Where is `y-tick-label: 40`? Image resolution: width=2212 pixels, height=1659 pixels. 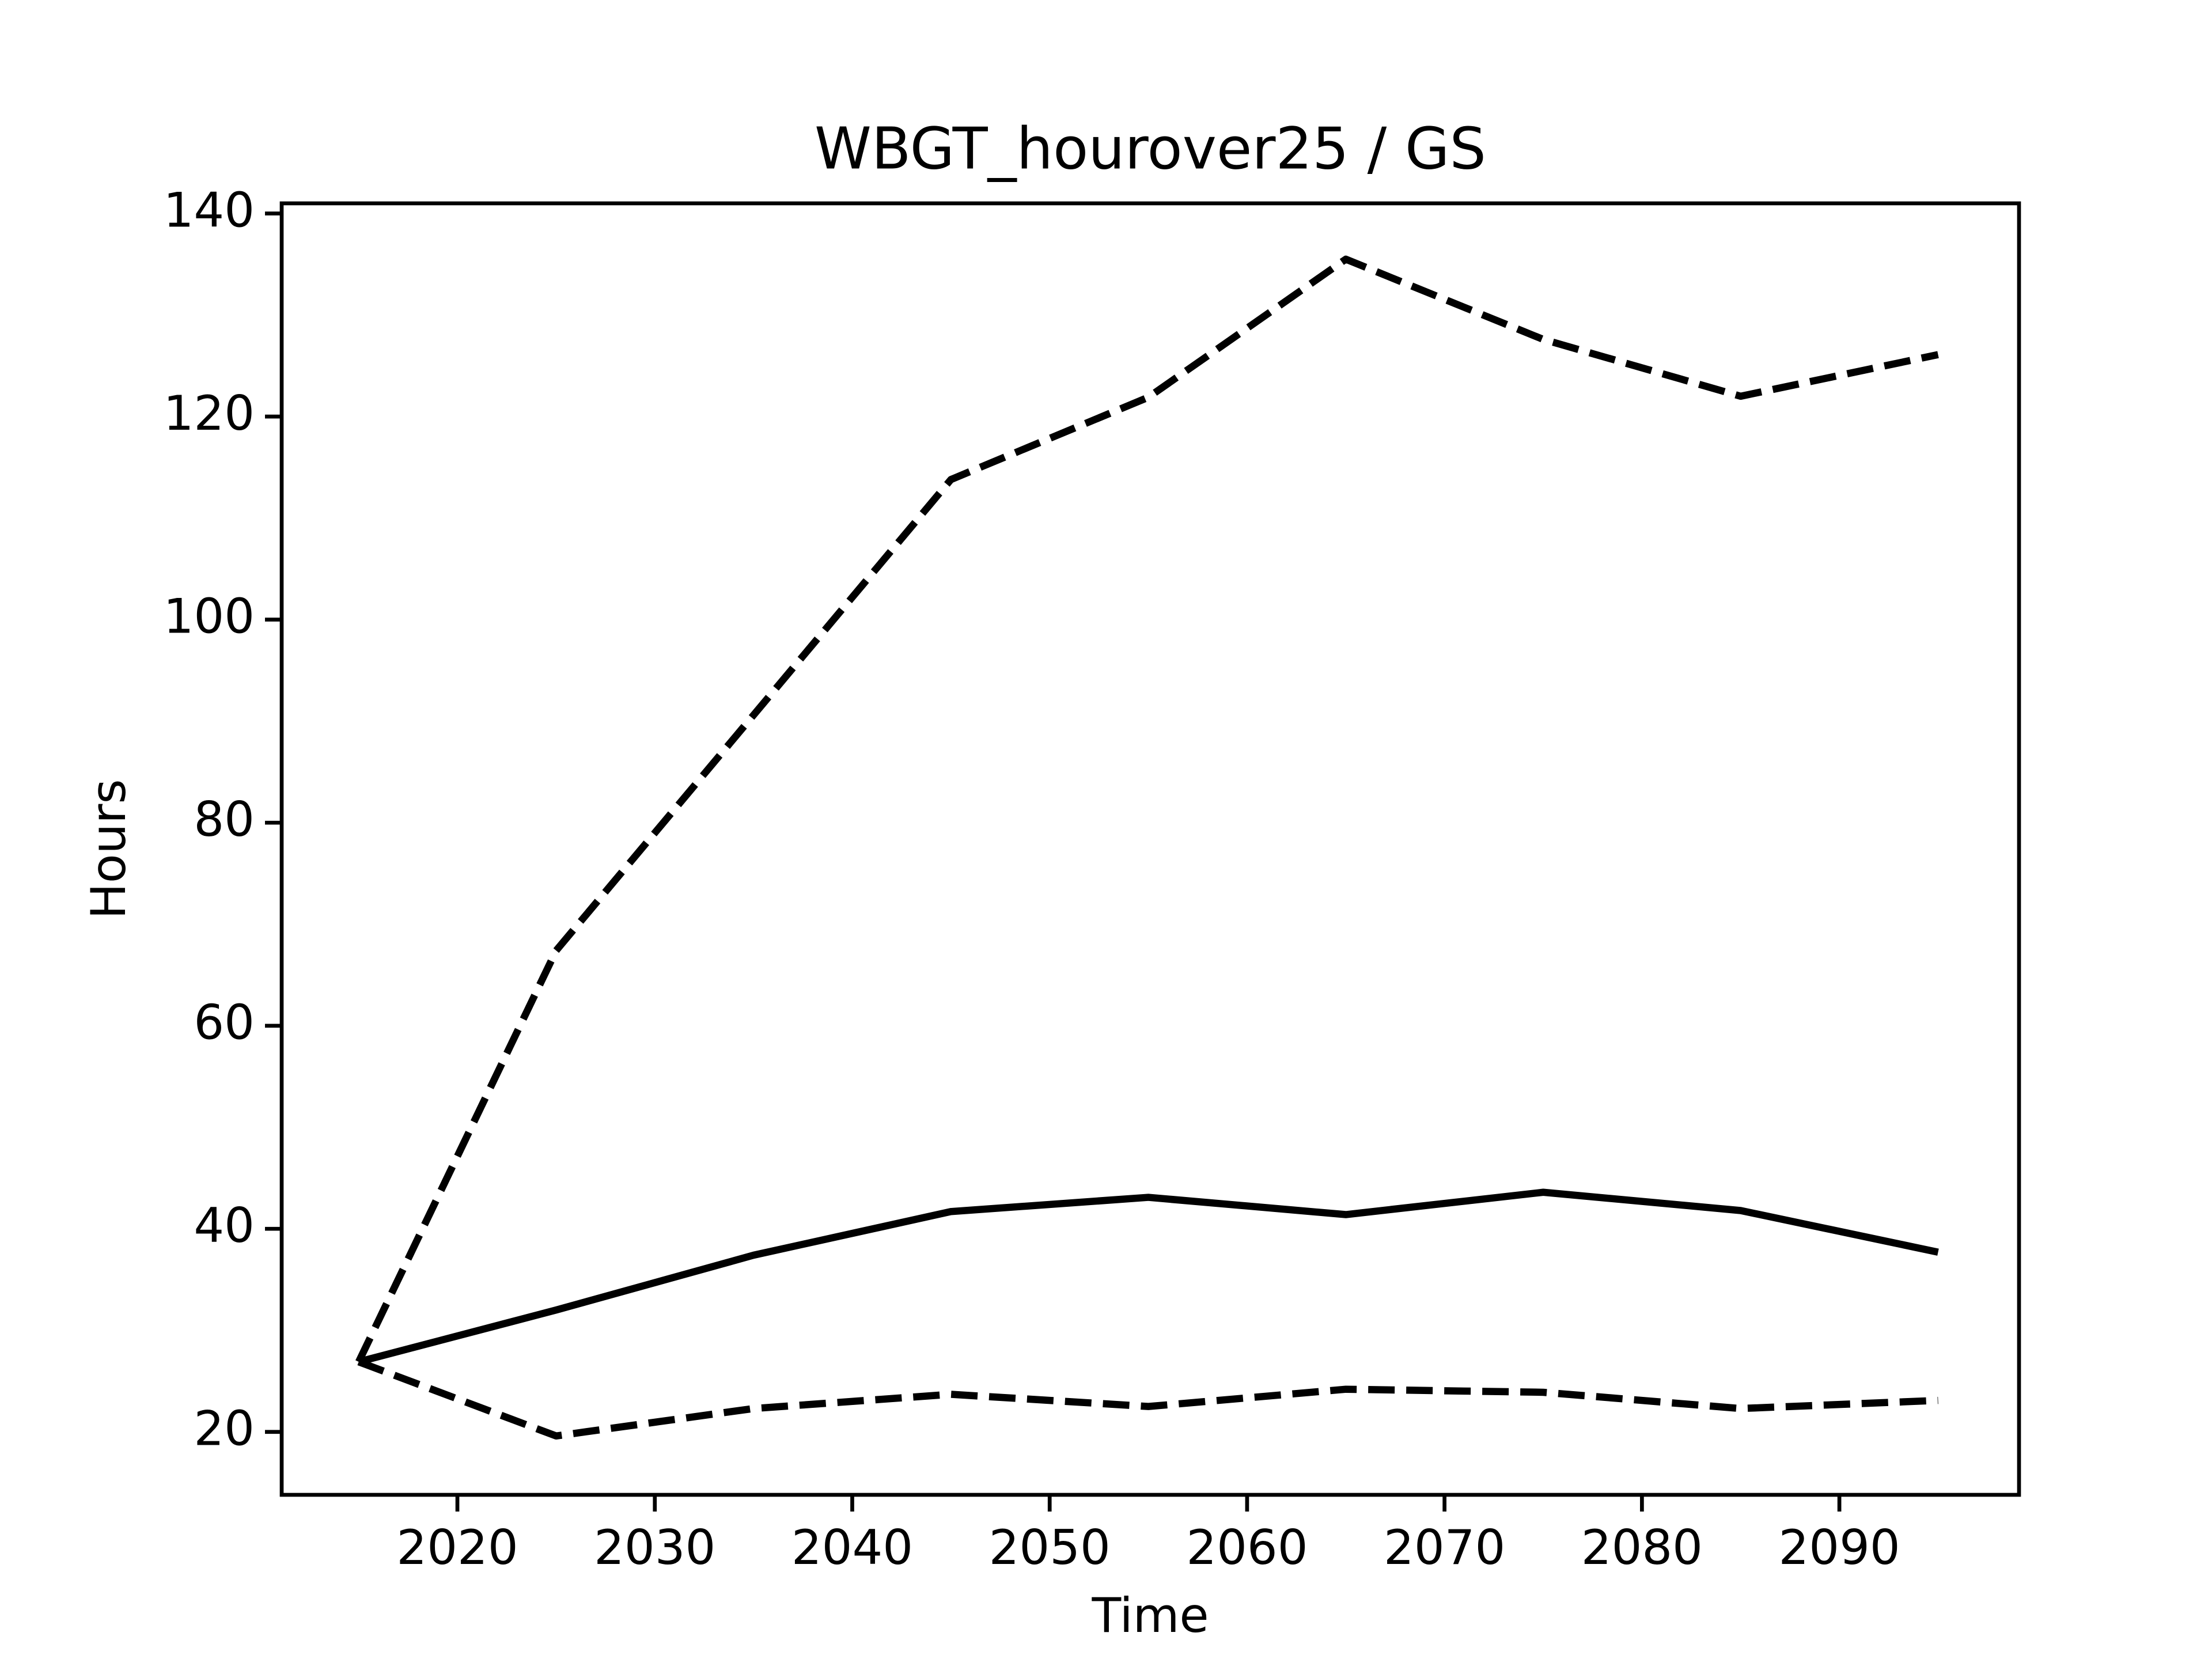
y-tick-label: 40 is located at coordinates (224, 1225).